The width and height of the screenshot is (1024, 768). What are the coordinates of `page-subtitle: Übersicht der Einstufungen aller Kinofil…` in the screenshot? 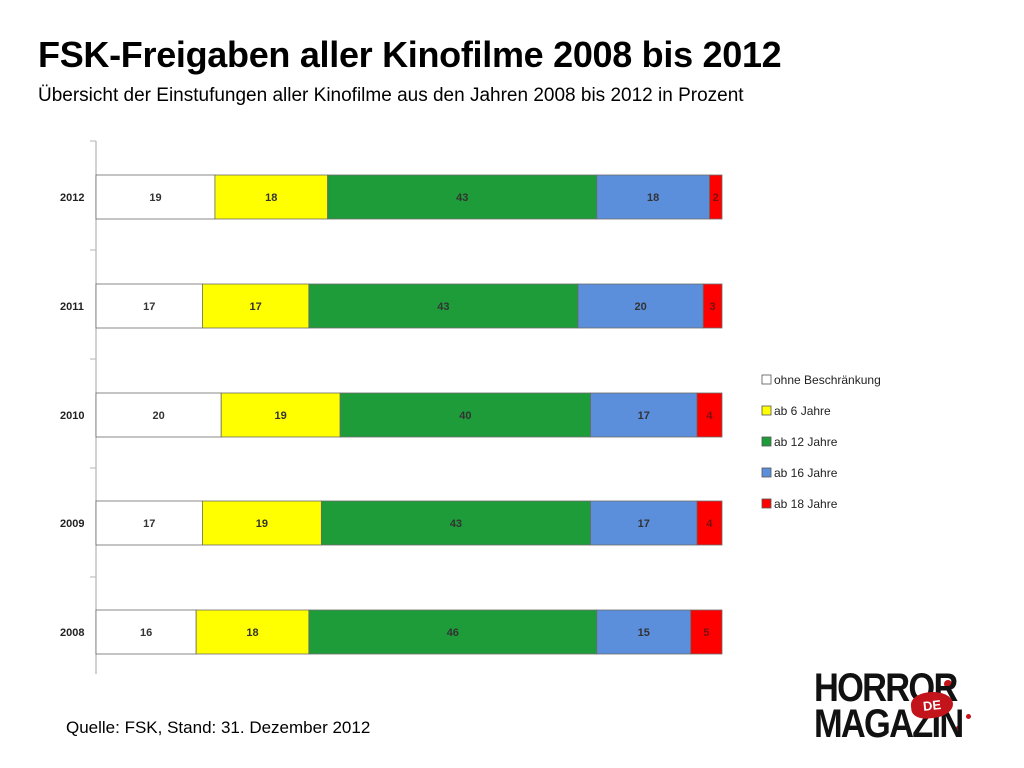 It's located at (391, 95).